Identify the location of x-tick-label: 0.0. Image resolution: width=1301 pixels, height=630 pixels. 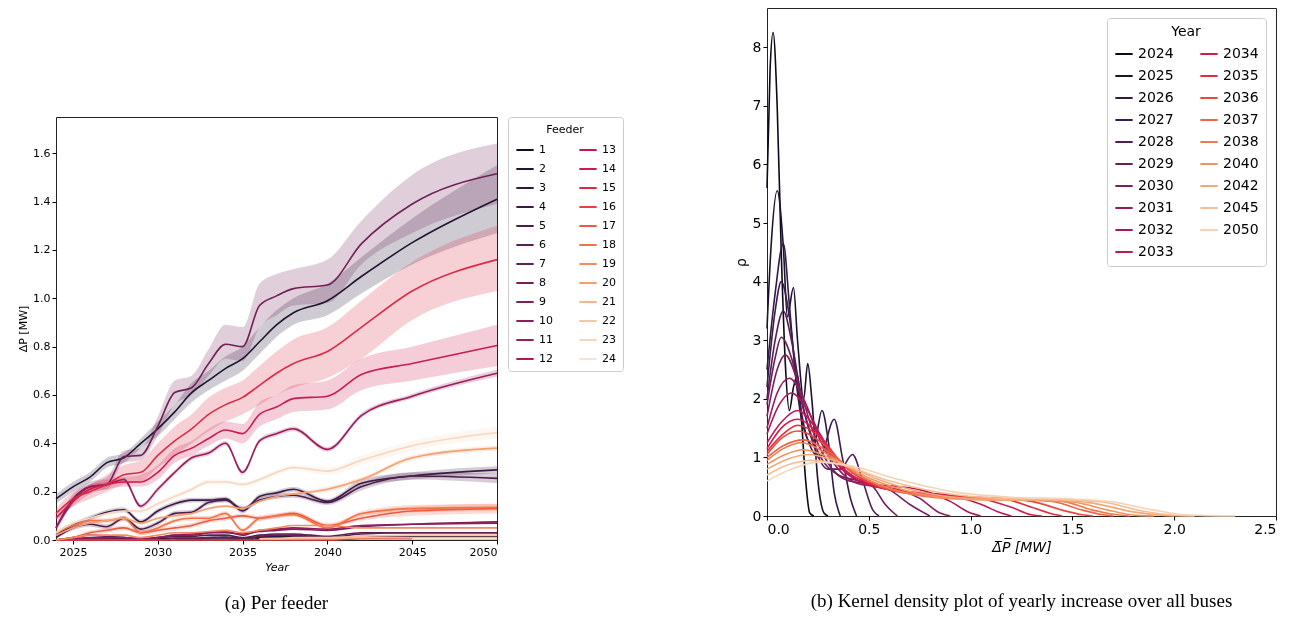
(778, 528).